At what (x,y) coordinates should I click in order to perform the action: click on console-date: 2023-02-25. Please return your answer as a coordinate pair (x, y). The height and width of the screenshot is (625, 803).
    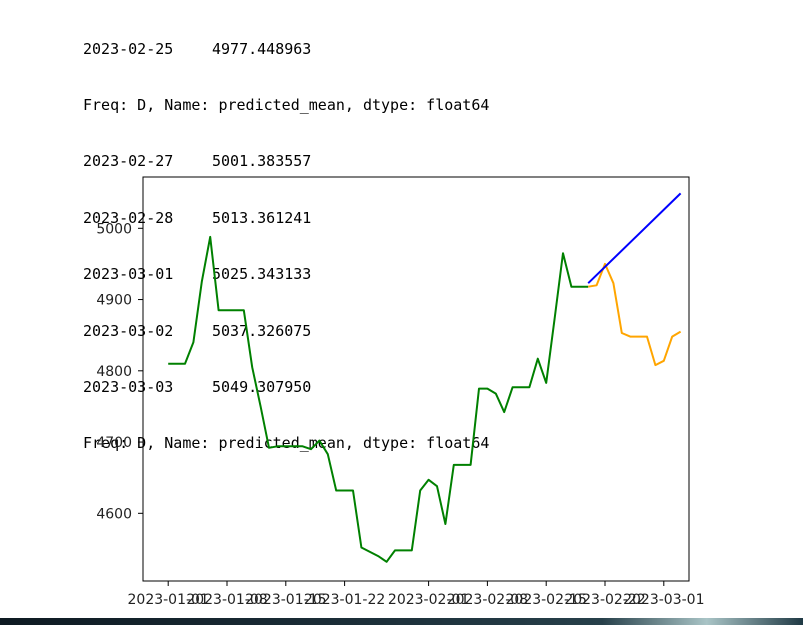
    Looking at the image, I should click on (128, 48).